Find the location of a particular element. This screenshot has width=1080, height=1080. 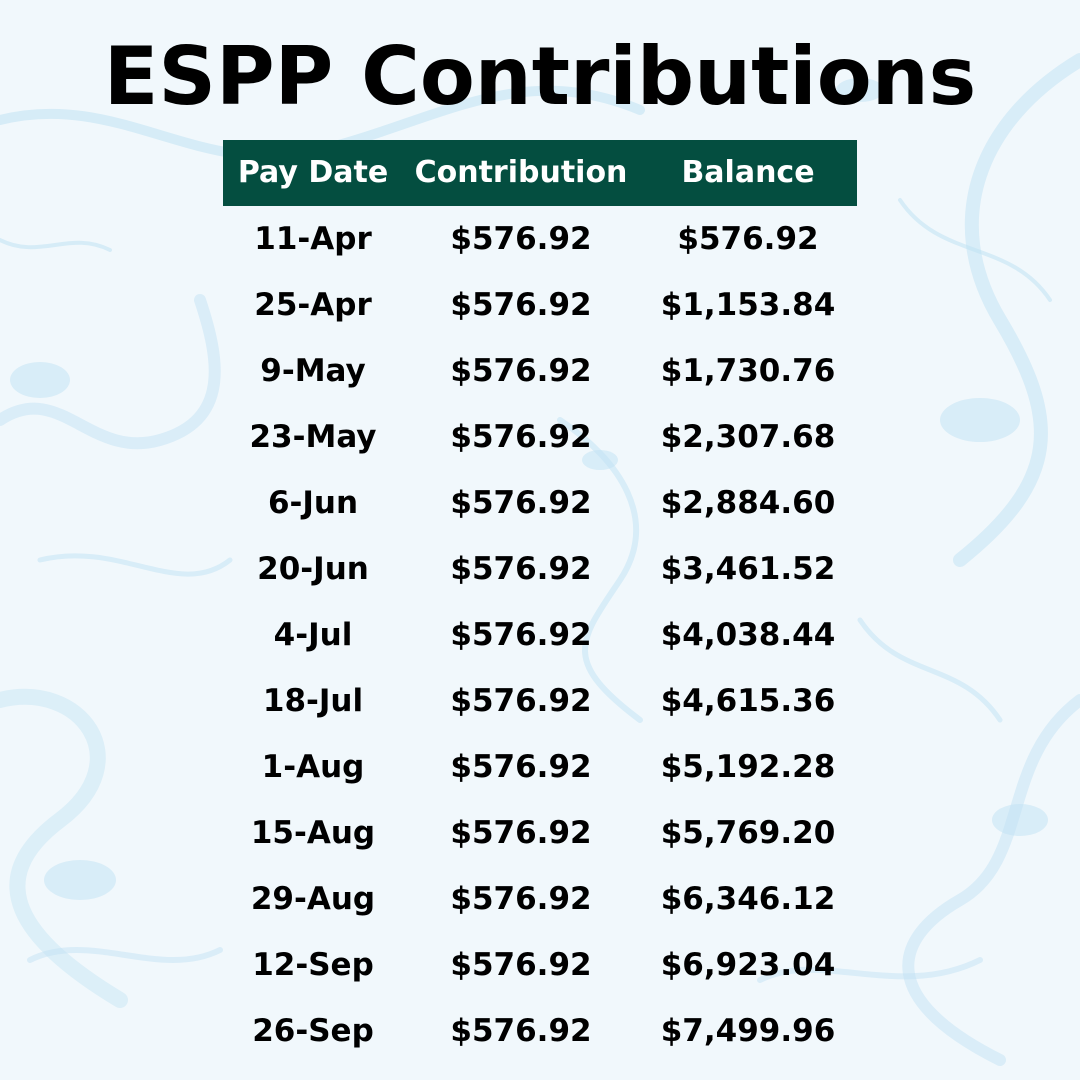

pay-date-cell: 11-Apr is located at coordinates (313, 239).